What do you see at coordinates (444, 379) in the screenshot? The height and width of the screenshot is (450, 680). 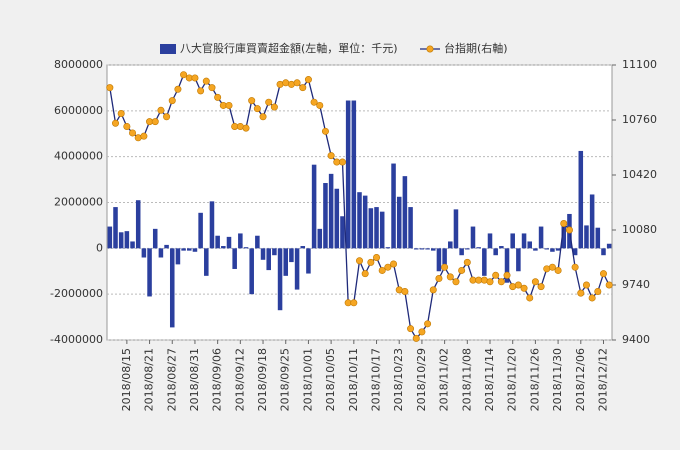 I see `x-tick-label: 2018/11/02` at bounding box center [444, 379].